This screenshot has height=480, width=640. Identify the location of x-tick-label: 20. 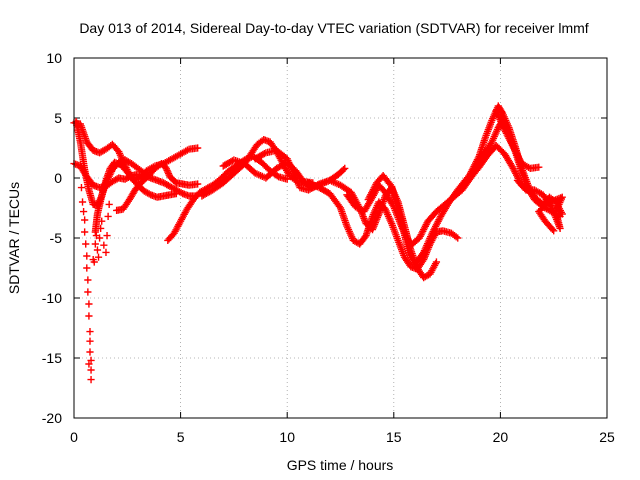
(501, 437).